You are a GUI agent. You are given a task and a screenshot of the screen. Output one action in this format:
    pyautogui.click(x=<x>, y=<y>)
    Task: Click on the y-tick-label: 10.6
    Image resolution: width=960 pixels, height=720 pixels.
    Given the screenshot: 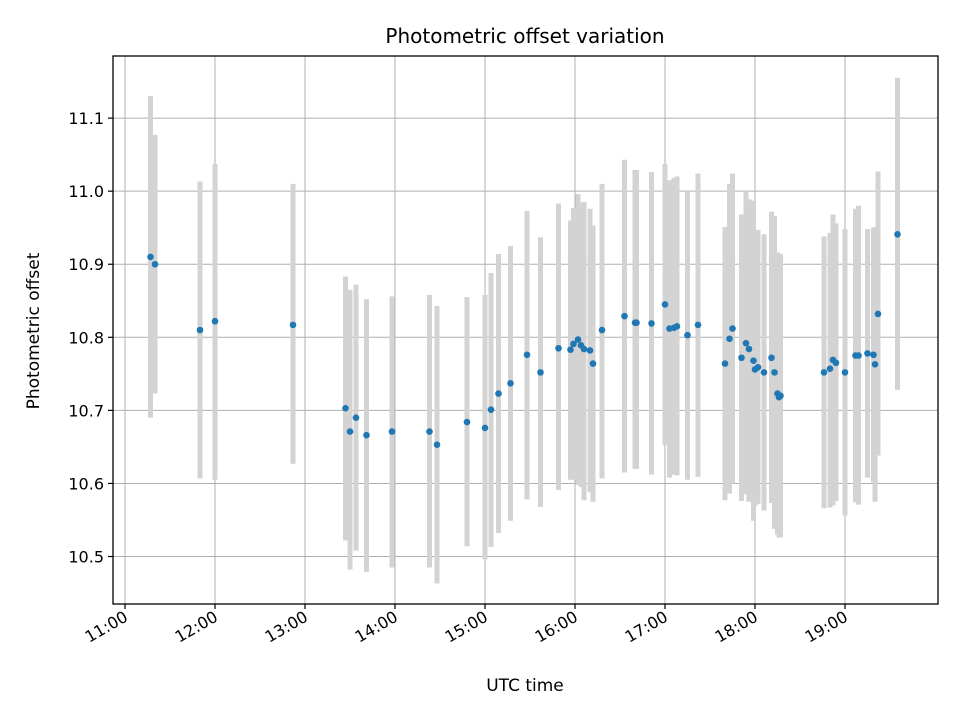 What is the action you would take?
    pyautogui.click(x=86, y=483)
    